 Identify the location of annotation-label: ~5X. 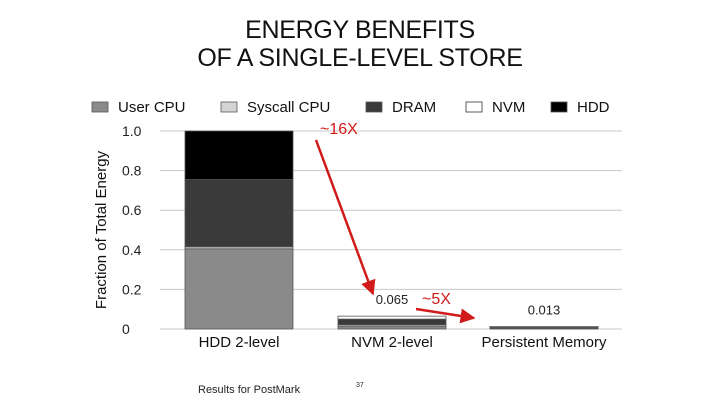
(436, 299).